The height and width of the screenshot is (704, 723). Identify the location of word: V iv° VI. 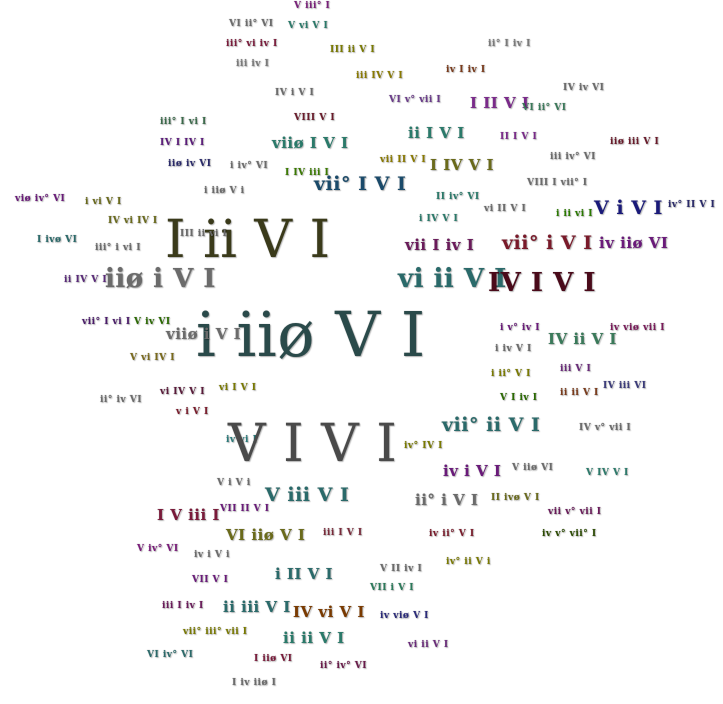
(158, 549).